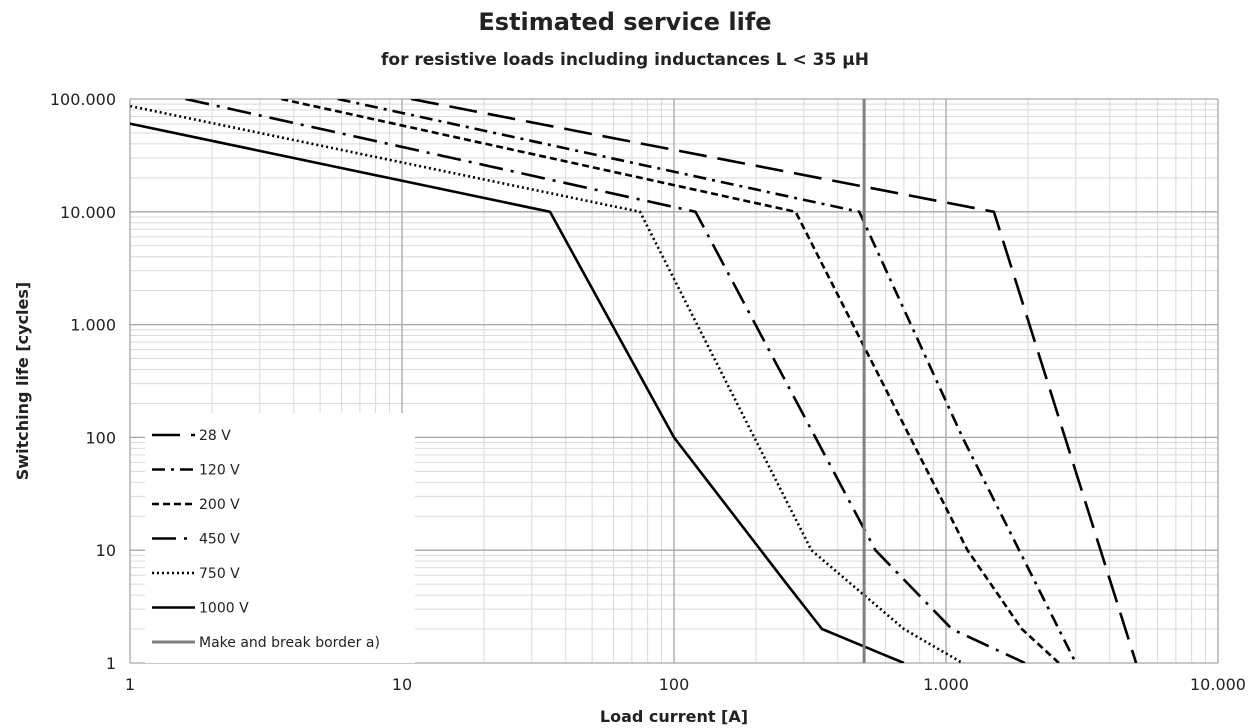 The image size is (1250, 728). What do you see at coordinates (946, 684) in the screenshot?
I see `x-tick-label: 1.000` at bounding box center [946, 684].